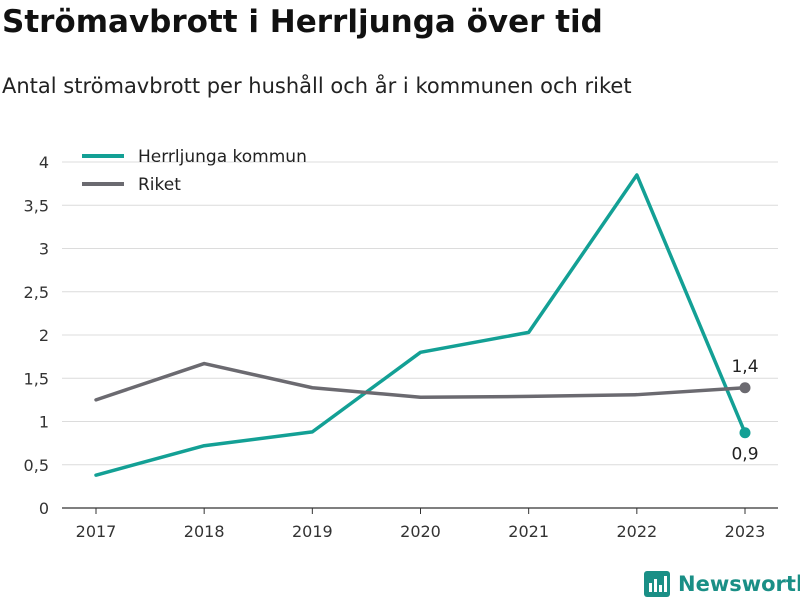 This screenshot has height=600, width=800. What do you see at coordinates (194, 171) in the screenshot?
I see `legend: Herrljunga kommun Riket` at bounding box center [194, 171].